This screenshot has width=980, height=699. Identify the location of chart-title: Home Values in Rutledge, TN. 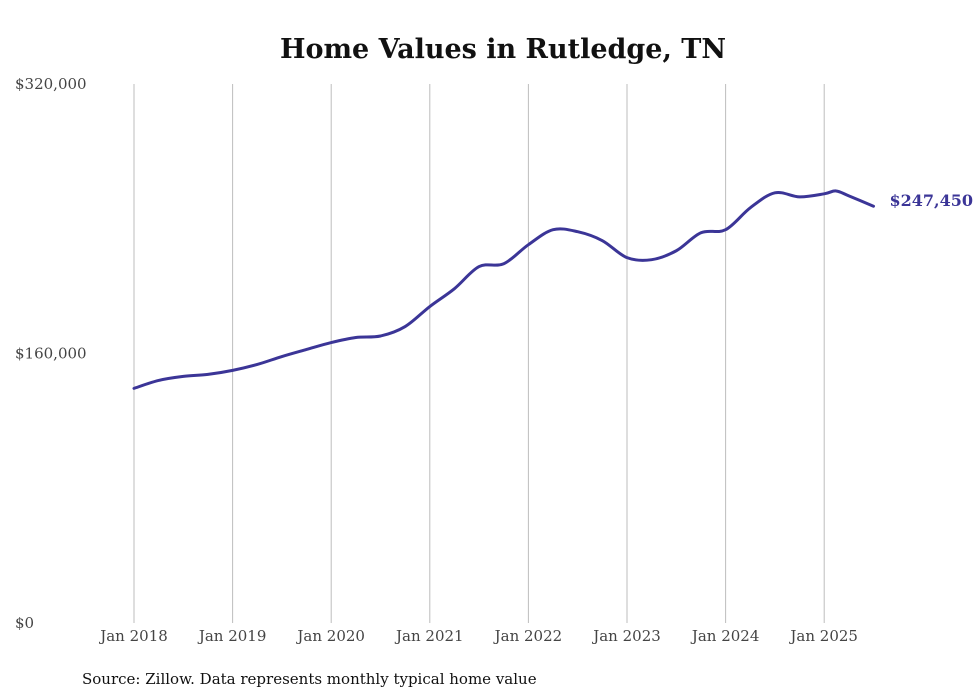
(503, 49).